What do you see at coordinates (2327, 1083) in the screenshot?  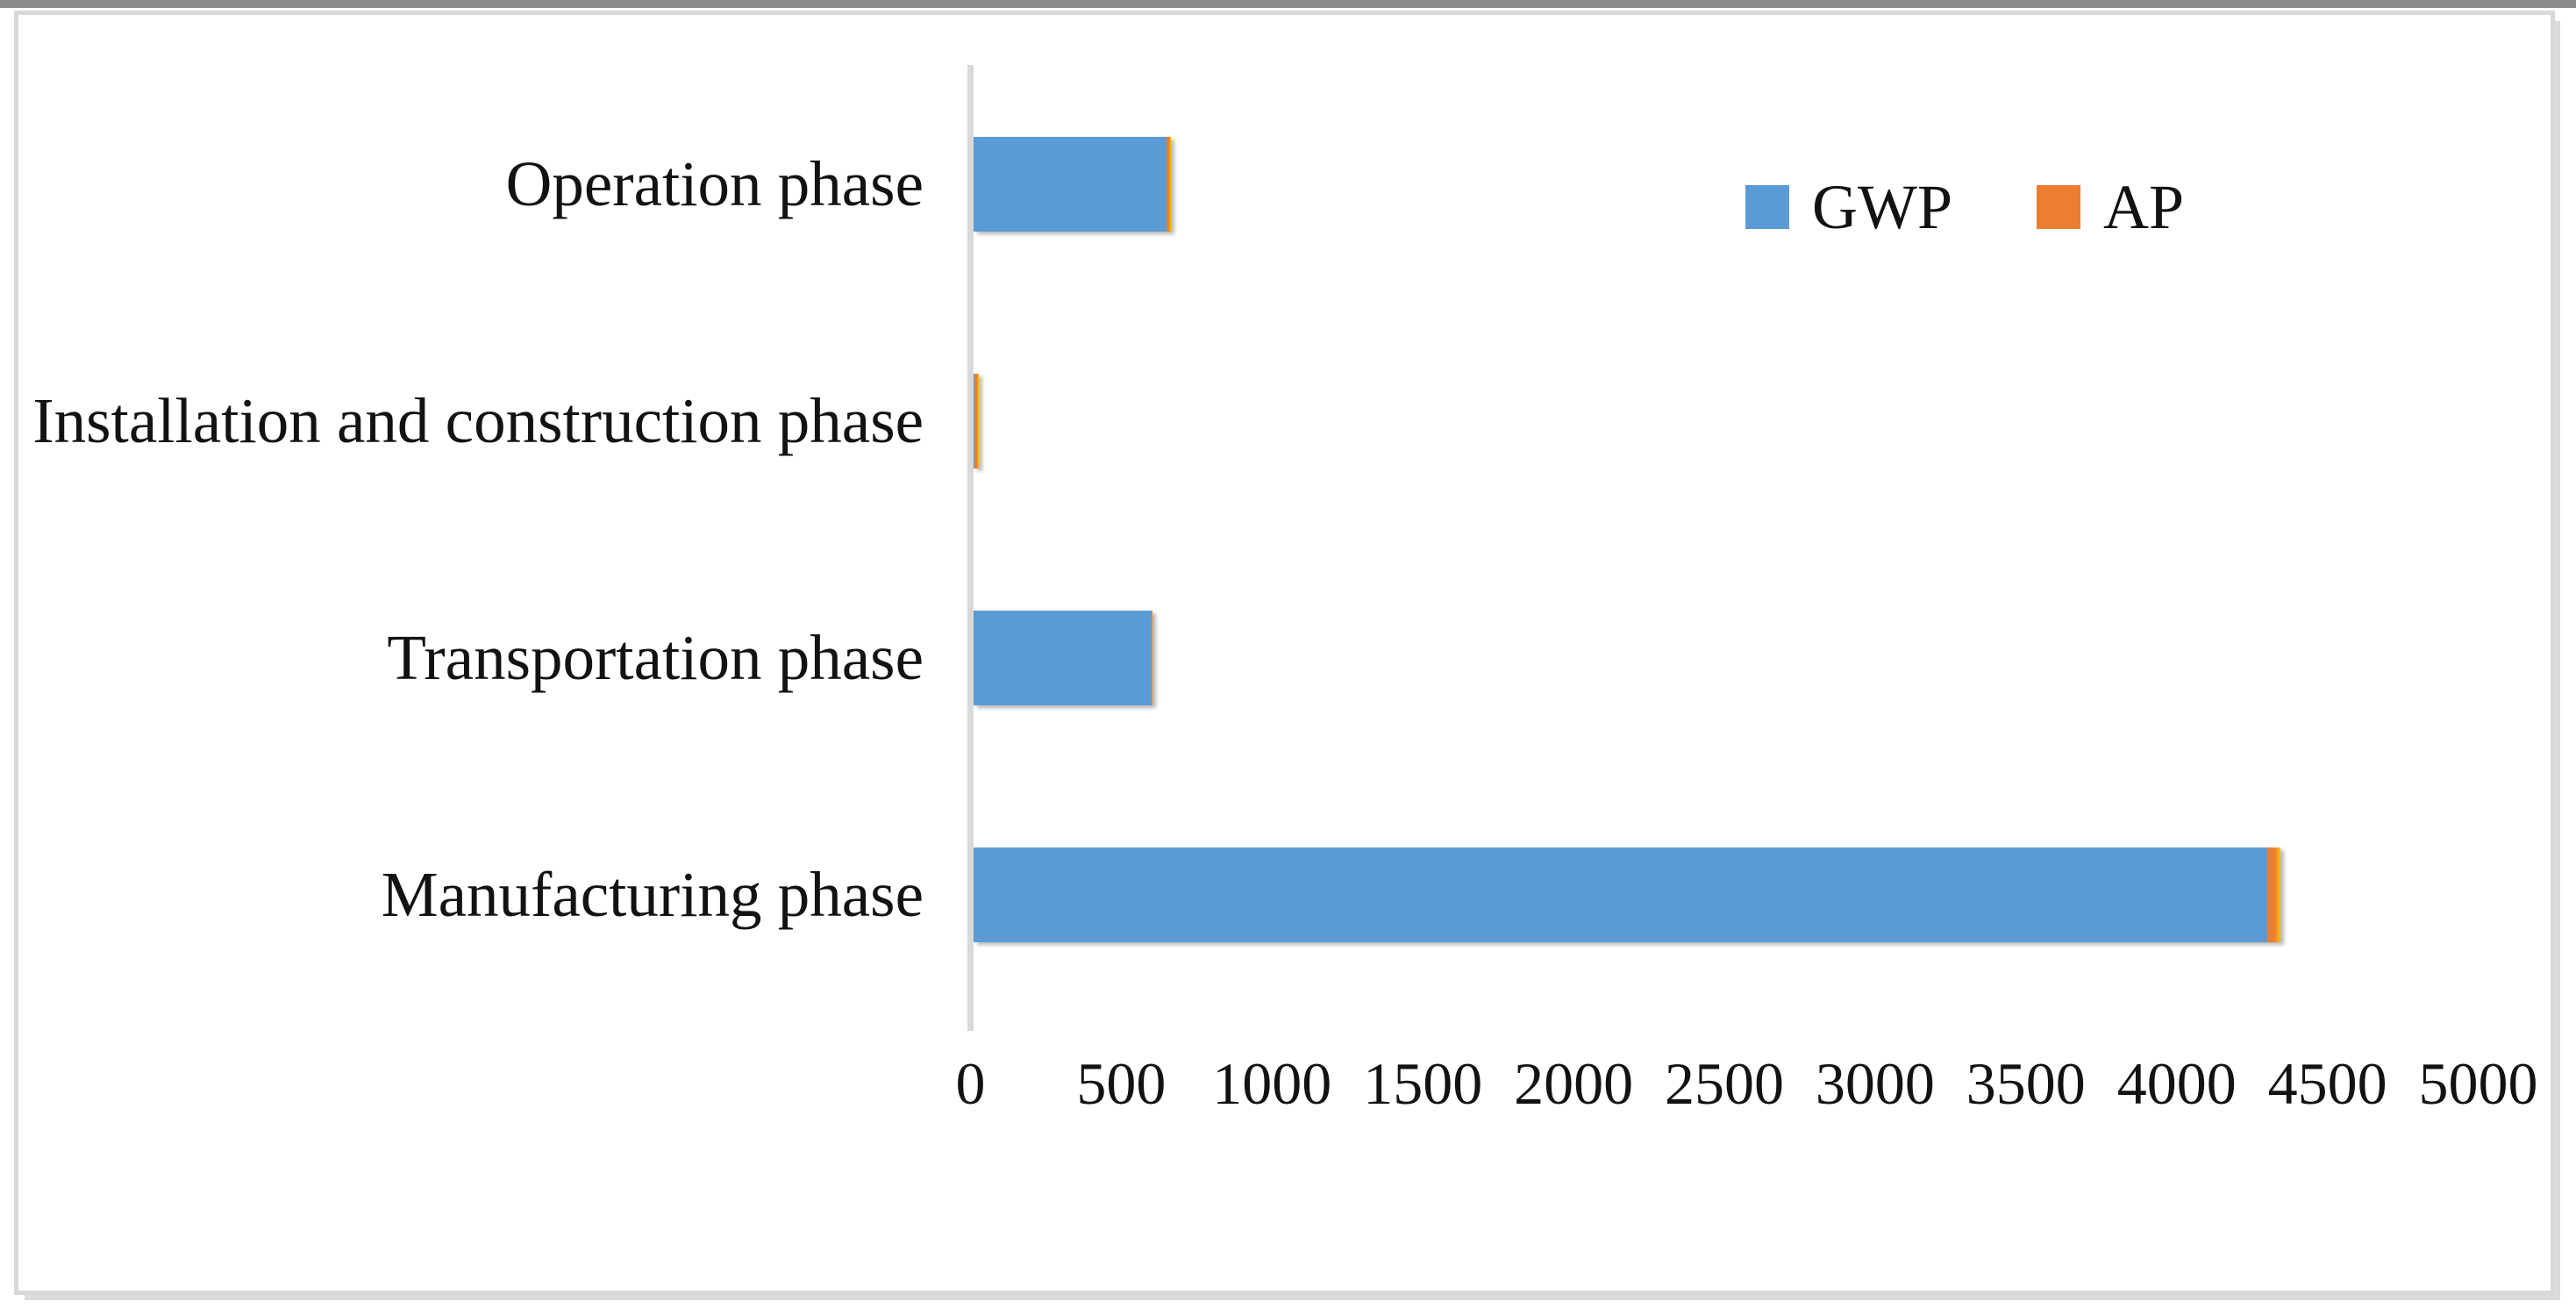 I see `x-axis-tick-label: 4500` at bounding box center [2327, 1083].